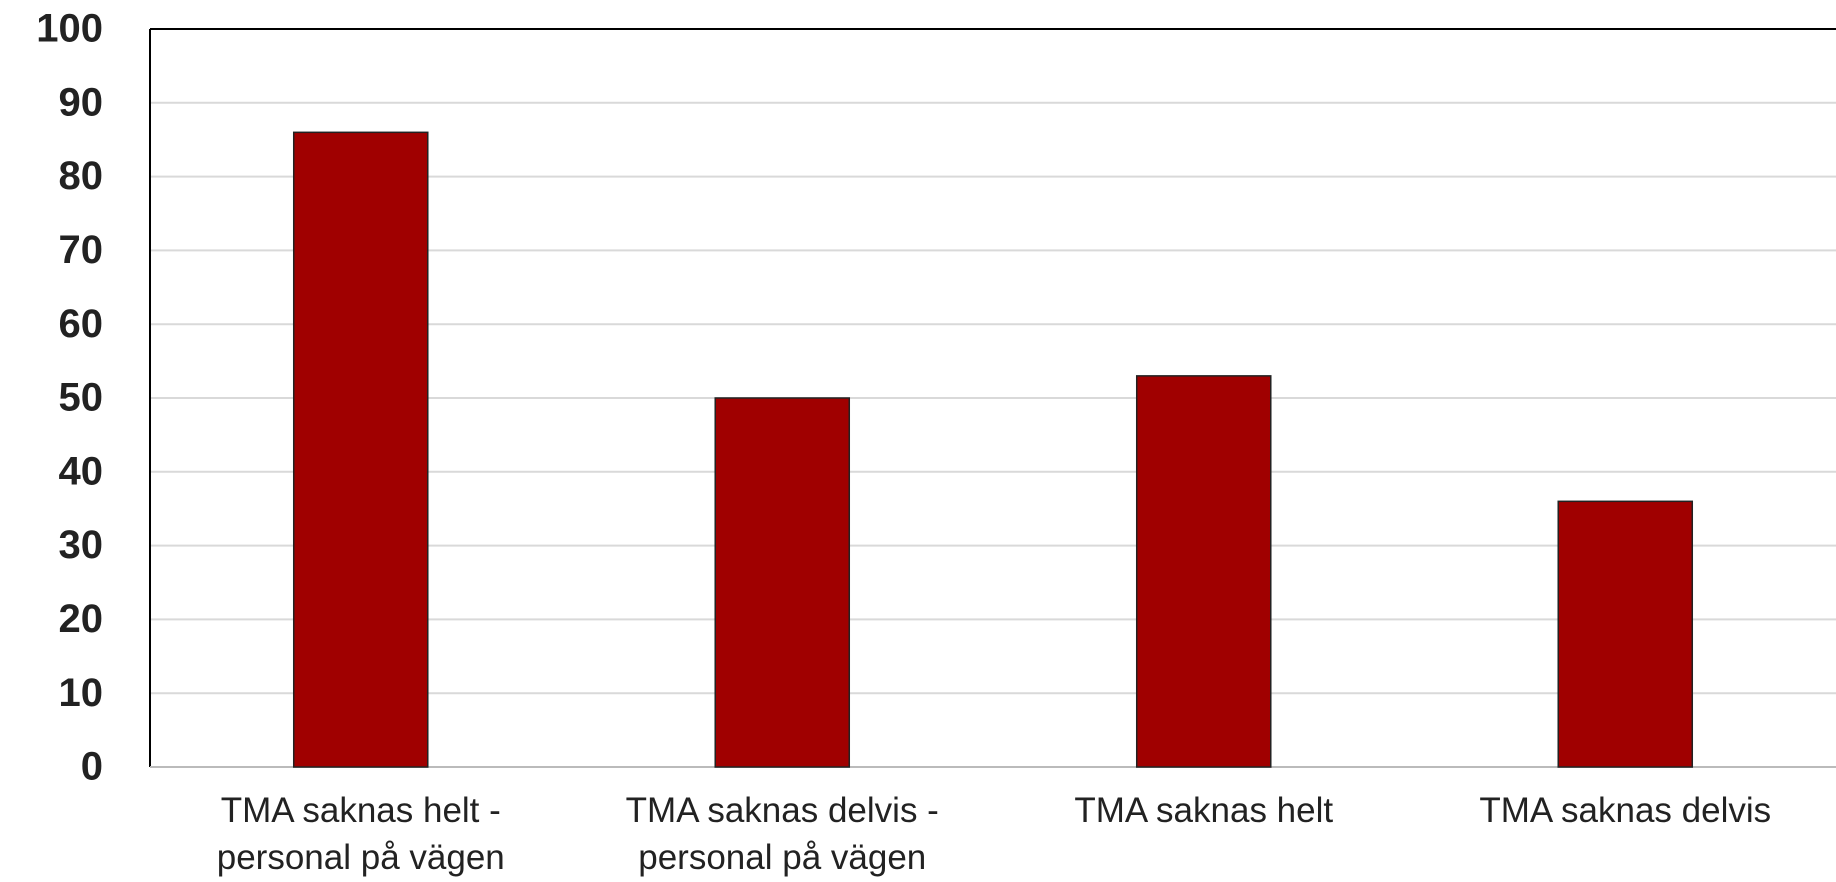  I want to click on x-tick-label: TMA saknas delvis - personal på vägen, so click(782, 834).